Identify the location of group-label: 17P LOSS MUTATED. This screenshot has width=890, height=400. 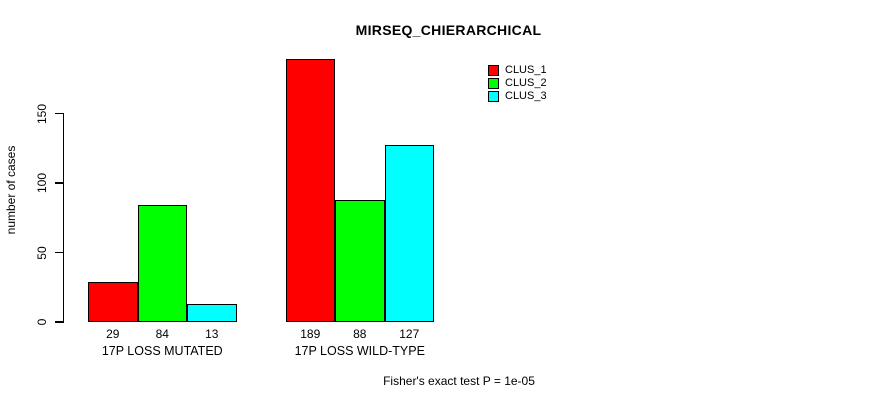
(162, 351).